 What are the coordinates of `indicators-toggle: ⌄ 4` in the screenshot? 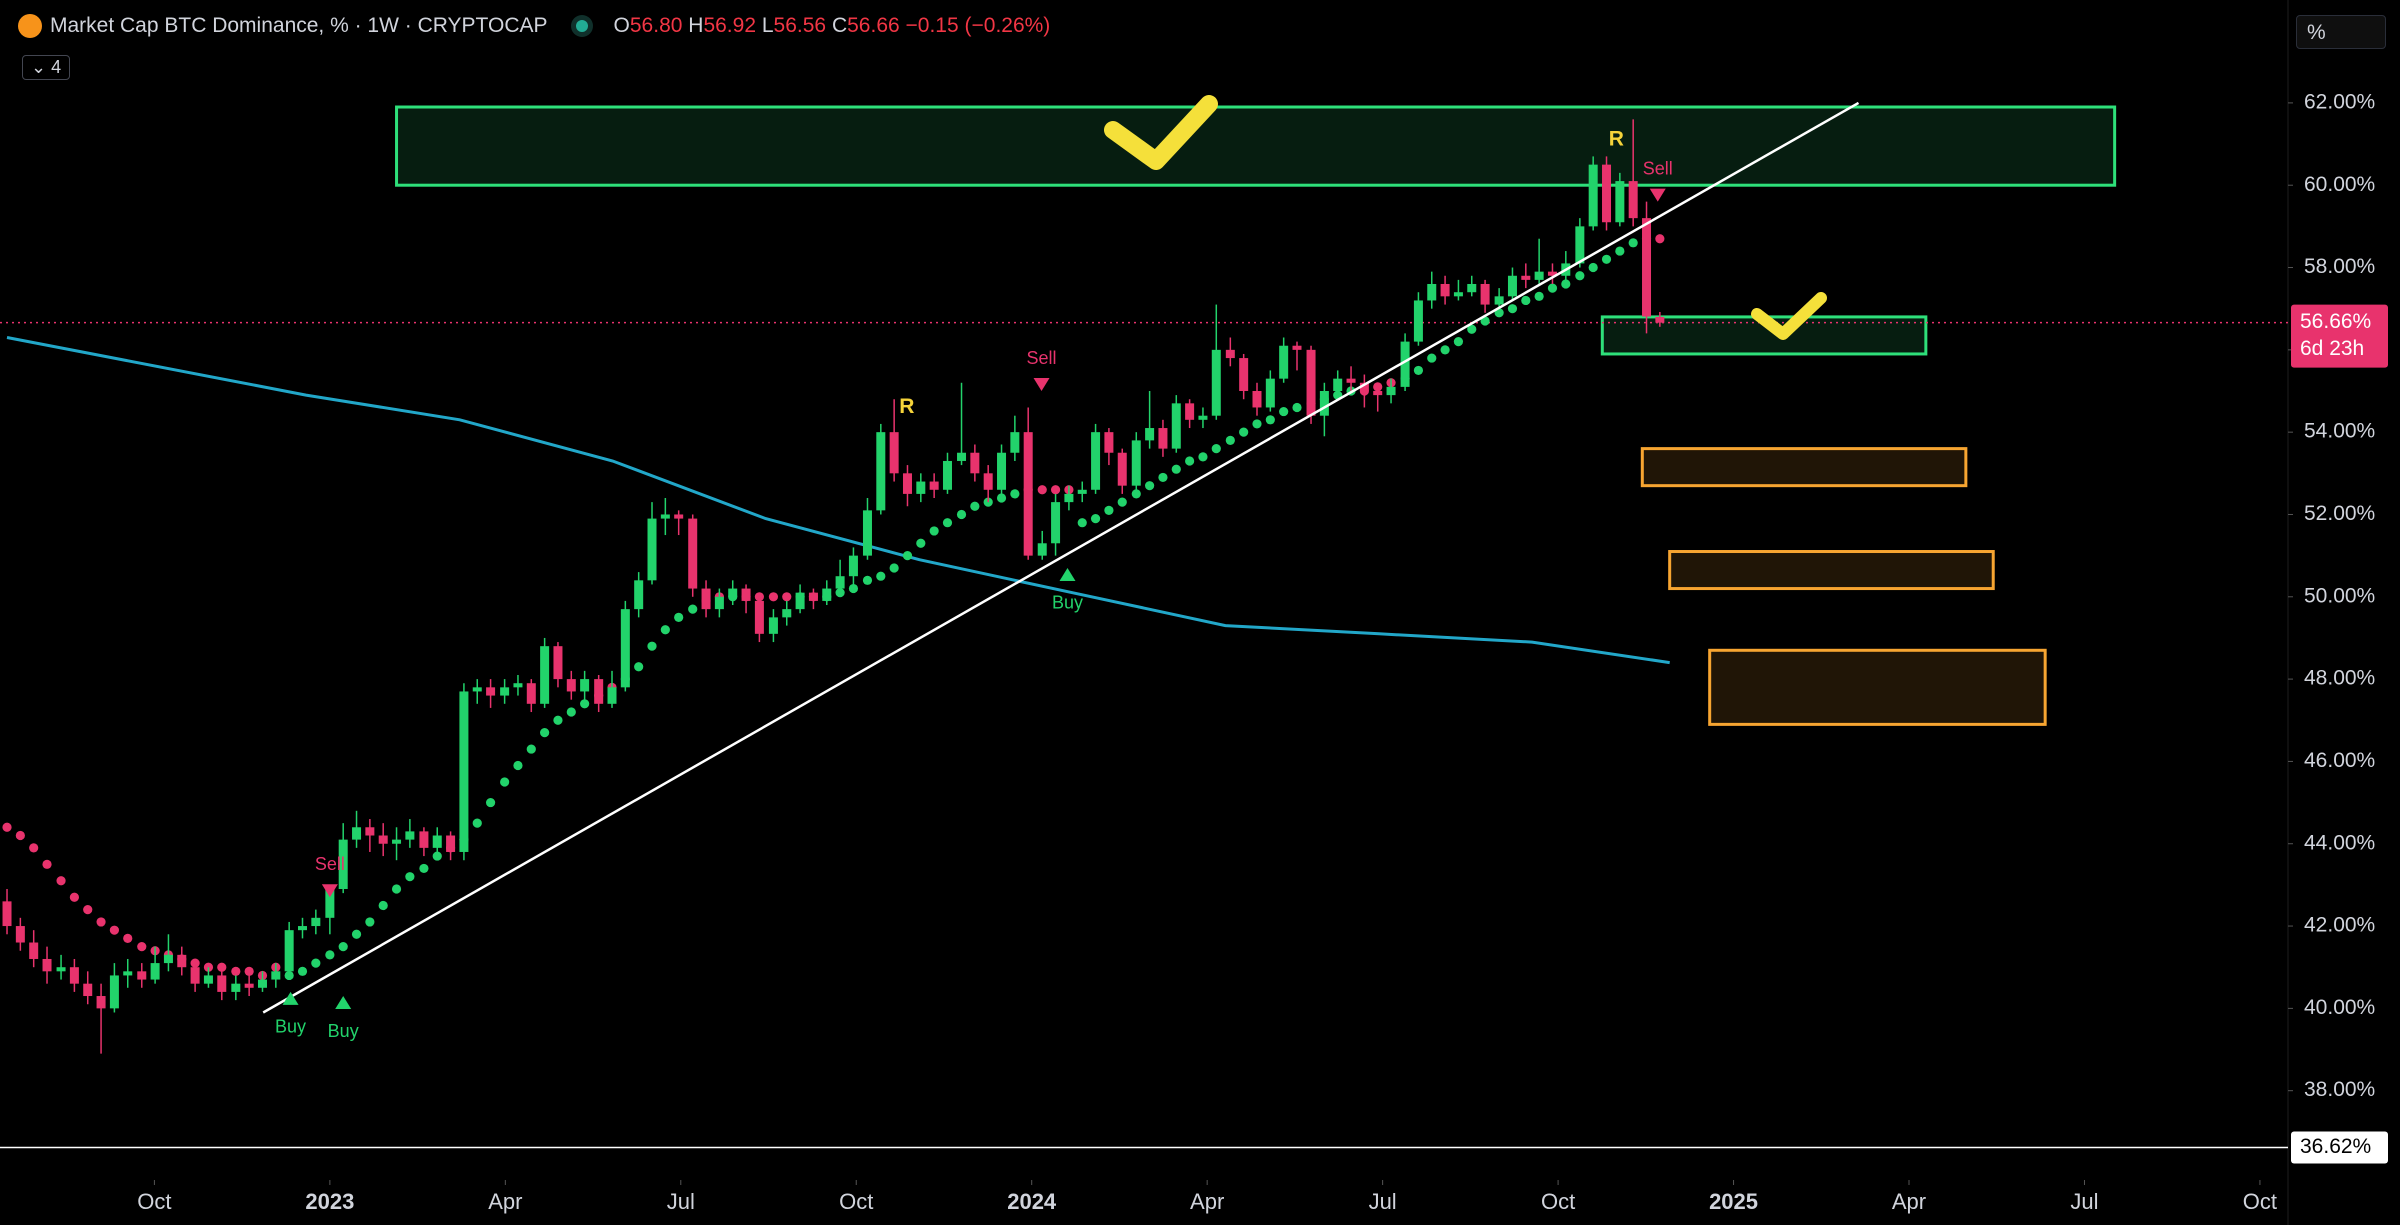 It's located at (46, 67).